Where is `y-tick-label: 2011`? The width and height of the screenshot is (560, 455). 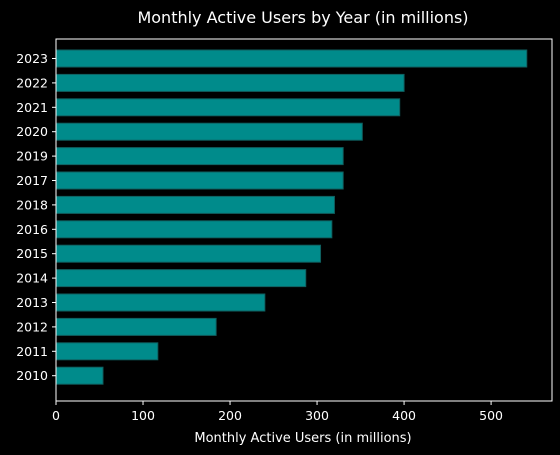 y-tick-label: 2011 is located at coordinates (32, 351).